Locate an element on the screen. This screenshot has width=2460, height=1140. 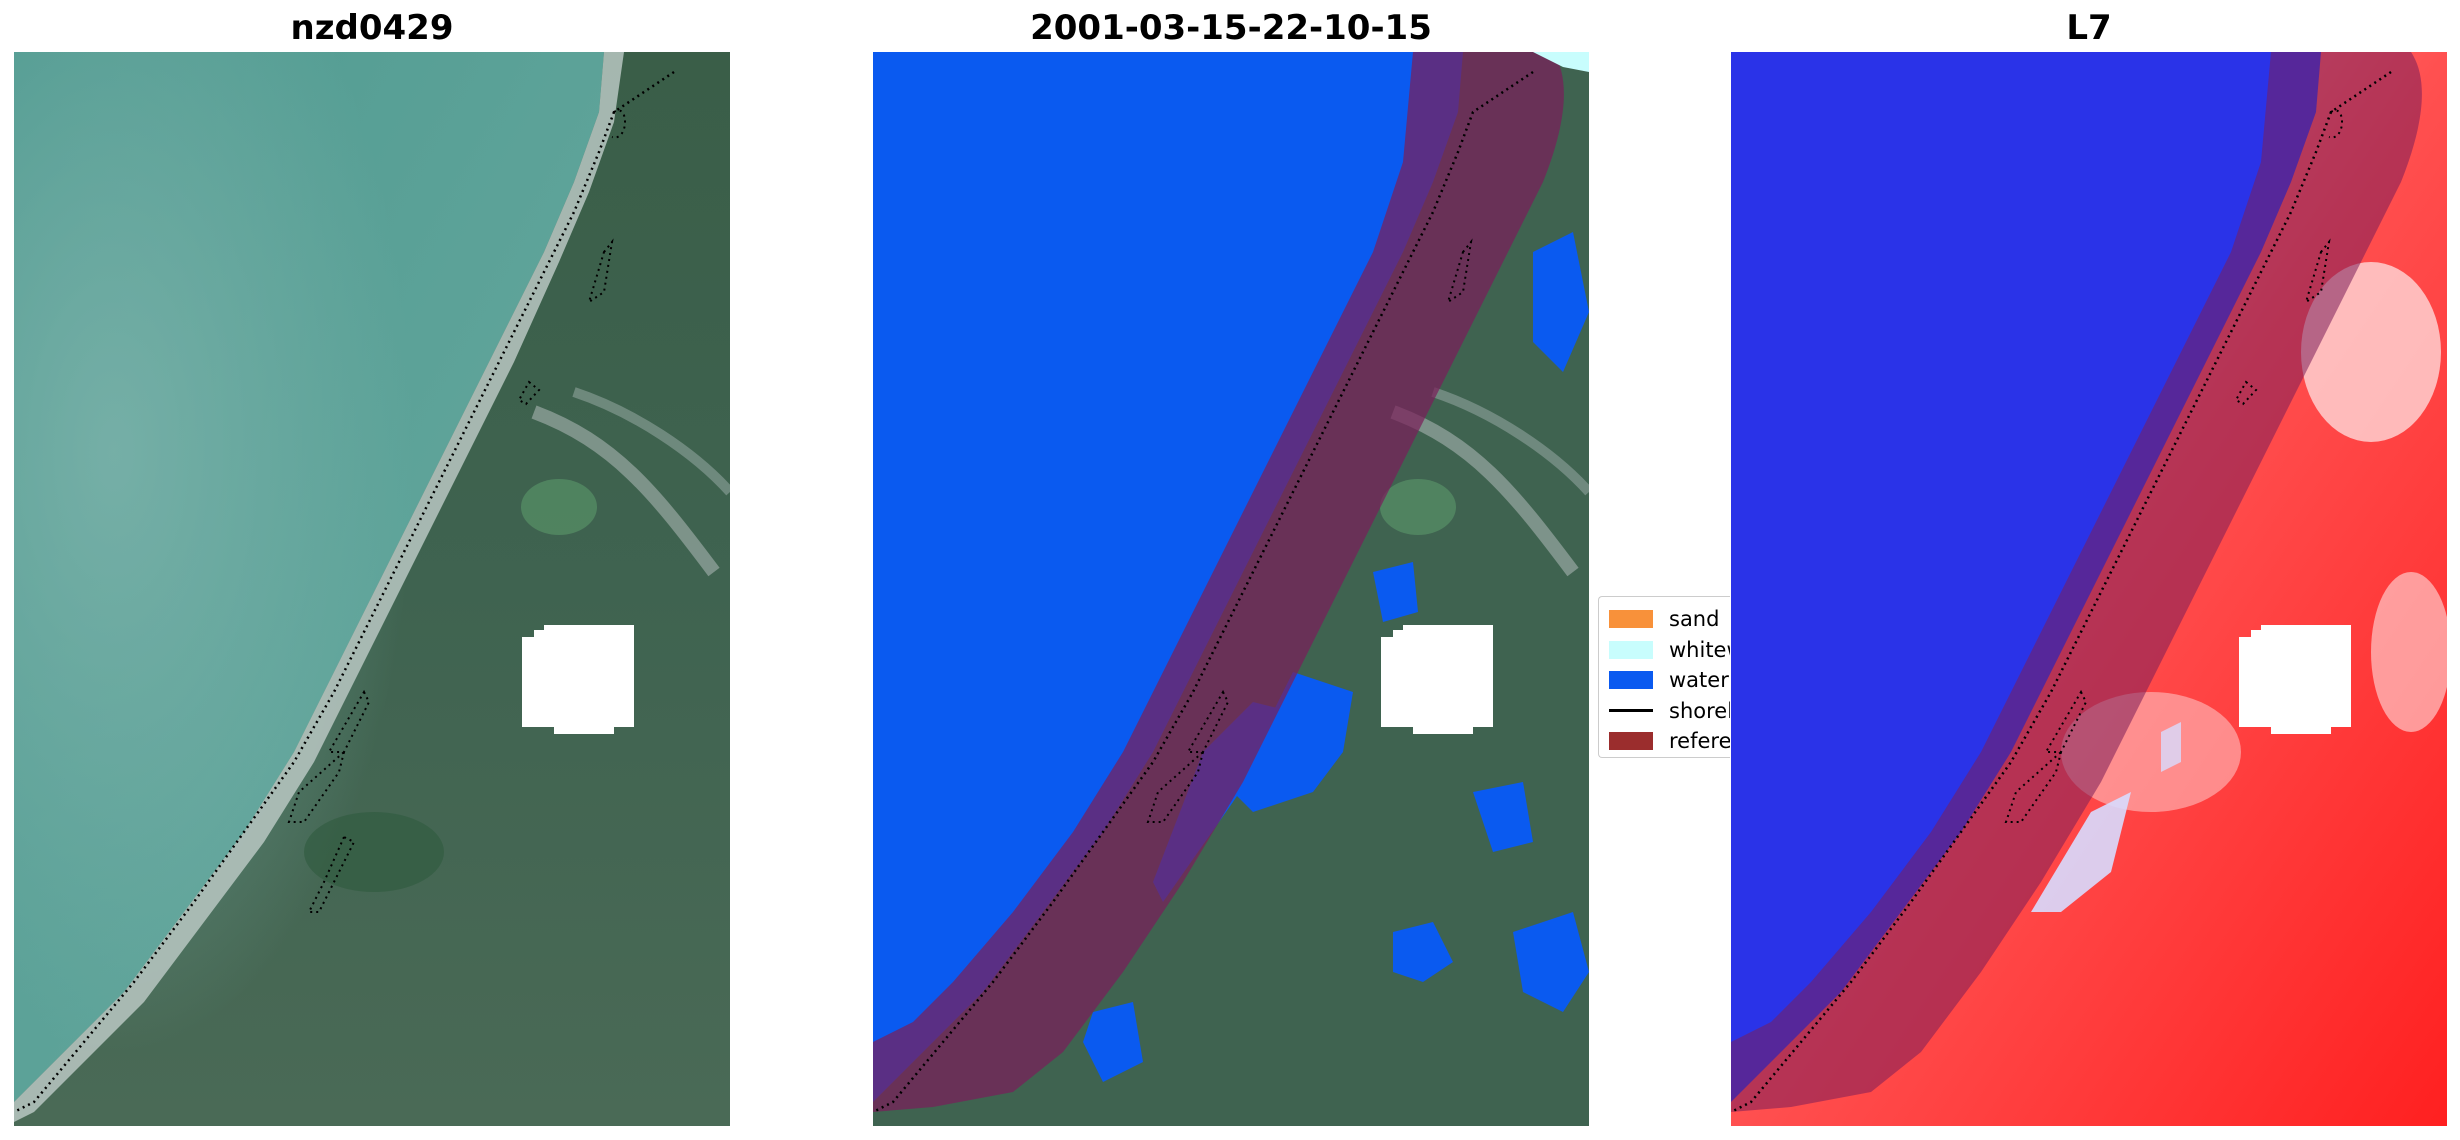
legend-label-shoreline: shoreline is located at coordinates (1699, 710).